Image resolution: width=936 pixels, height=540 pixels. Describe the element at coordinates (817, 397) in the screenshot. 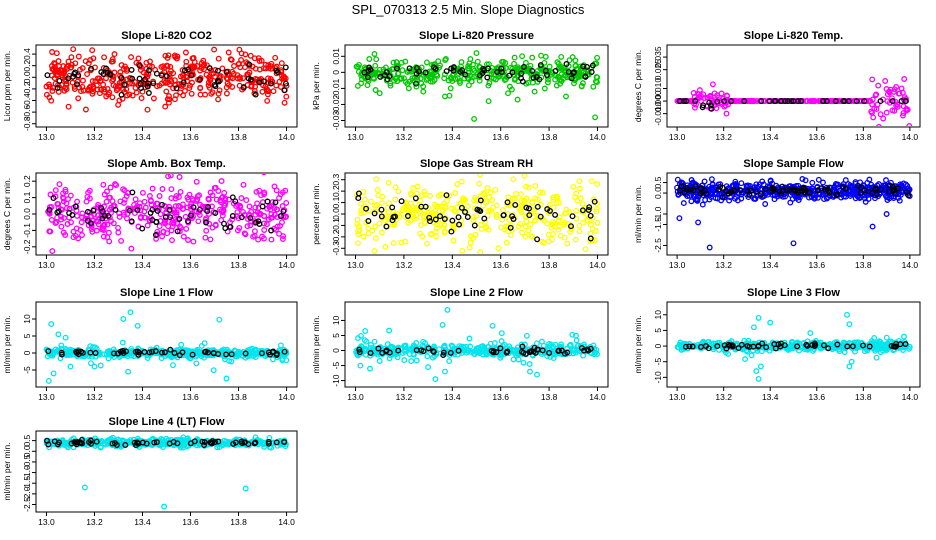

I see `x-tick-label: 13.6` at that location.